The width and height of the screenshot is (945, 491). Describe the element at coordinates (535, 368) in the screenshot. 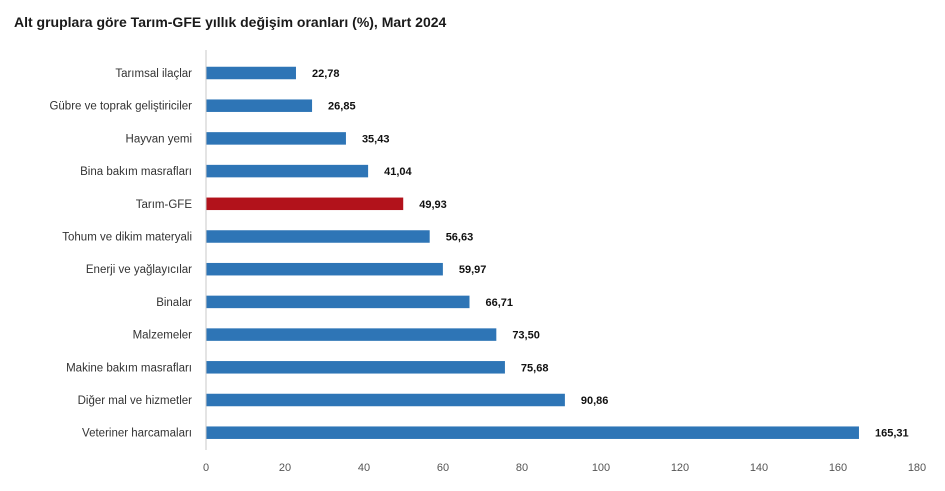

I see `value-label: 75,68` at that location.